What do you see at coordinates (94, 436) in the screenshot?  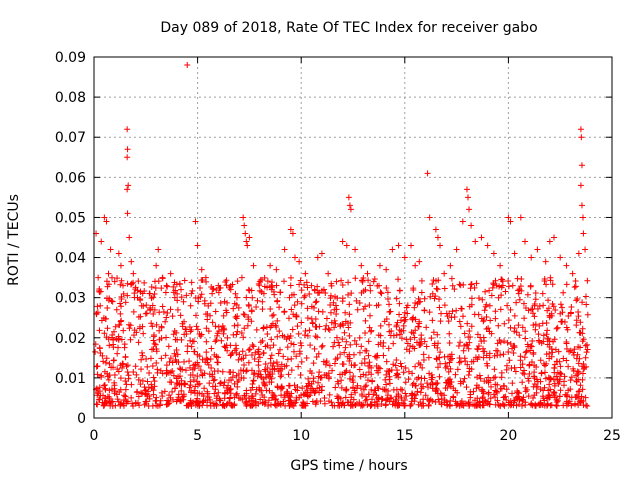 I see `x-tick-label: 0` at bounding box center [94, 436].